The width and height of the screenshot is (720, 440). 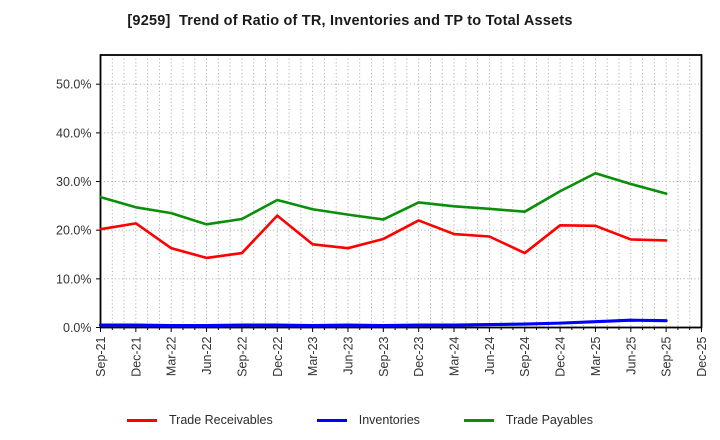 What do you see at coordinates (220, 420) in the screenshot?
I see `legend-label: Trade Receivables` at bounding box center [220, 420].